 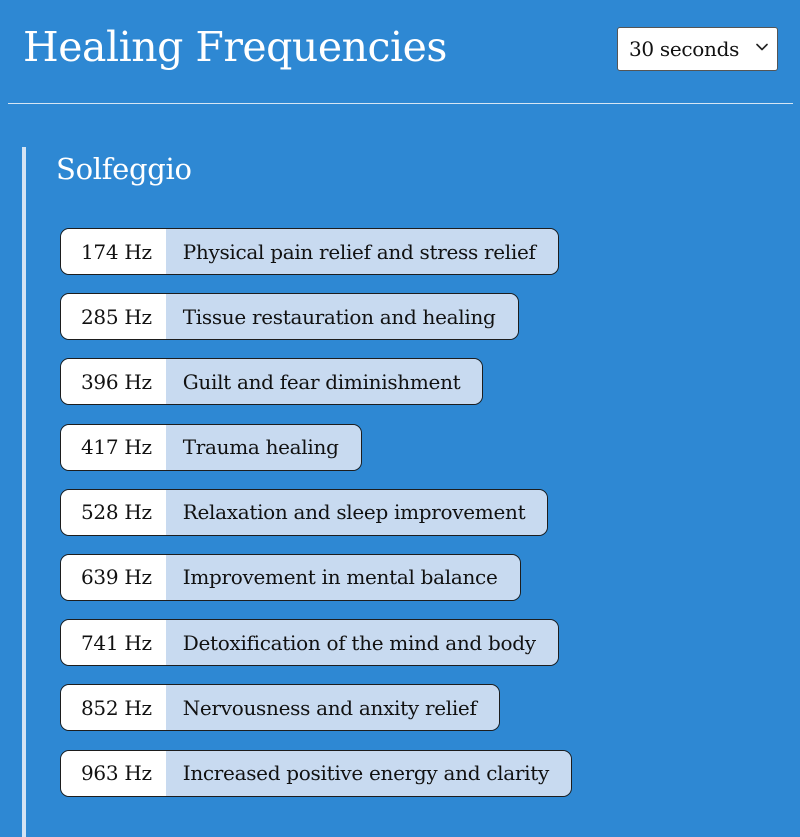 I want to click on frequency-description: Improvement in mental balance, so click(x=342, y=577).